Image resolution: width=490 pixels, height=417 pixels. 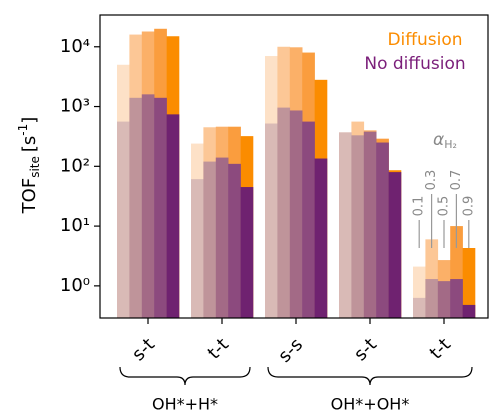 What do you see at coordinates (468, 206) in the screenshot?
I see `alpha-value: 0.9` at bounding box center [468, 206].